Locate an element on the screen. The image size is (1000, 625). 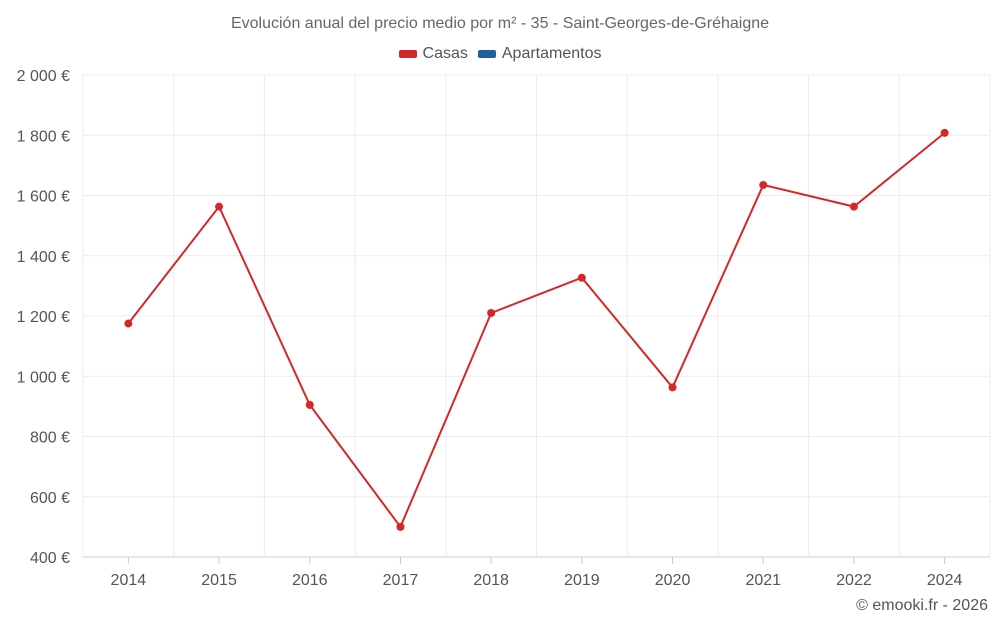
legend-swatch-apartamentos is located at coordinates (486, 54).